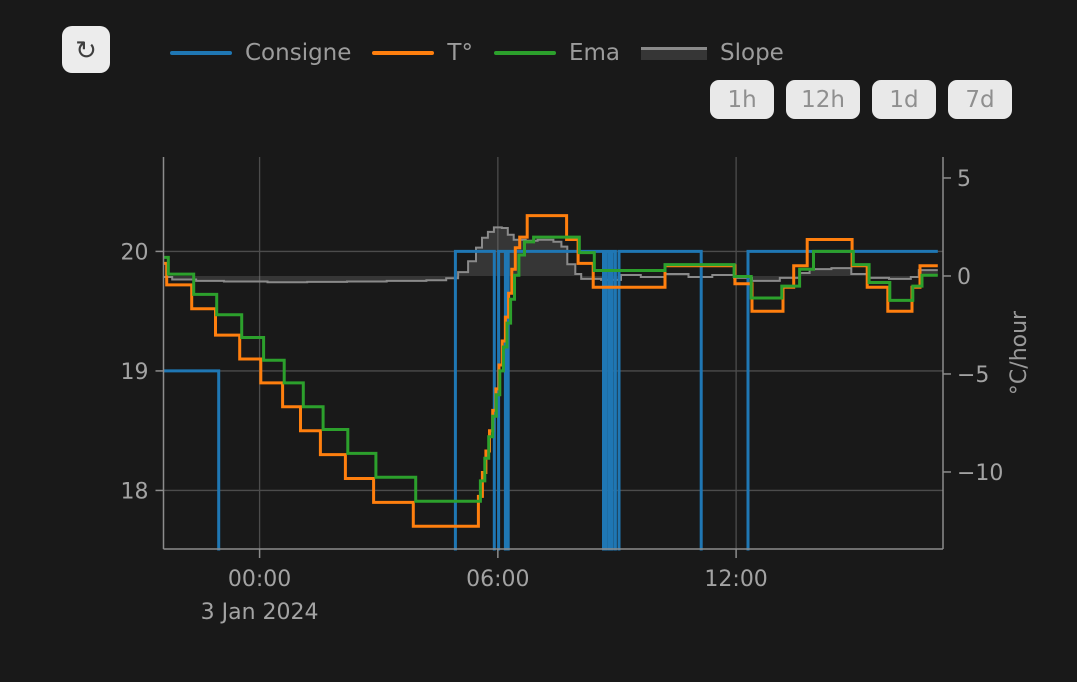 The height and width of the screenshot is (682, 1077). Describe the element at coordinates (735, 579) in the screenshot. I see `x-tick-label: 12:00` at that location.